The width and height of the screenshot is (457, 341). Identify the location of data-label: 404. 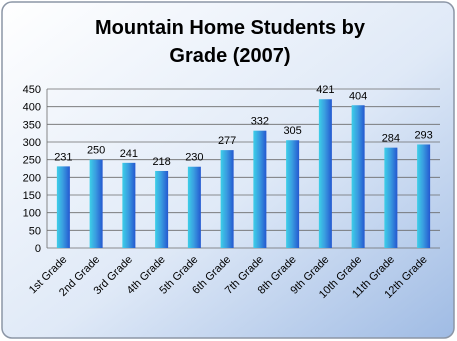
(358, 96).